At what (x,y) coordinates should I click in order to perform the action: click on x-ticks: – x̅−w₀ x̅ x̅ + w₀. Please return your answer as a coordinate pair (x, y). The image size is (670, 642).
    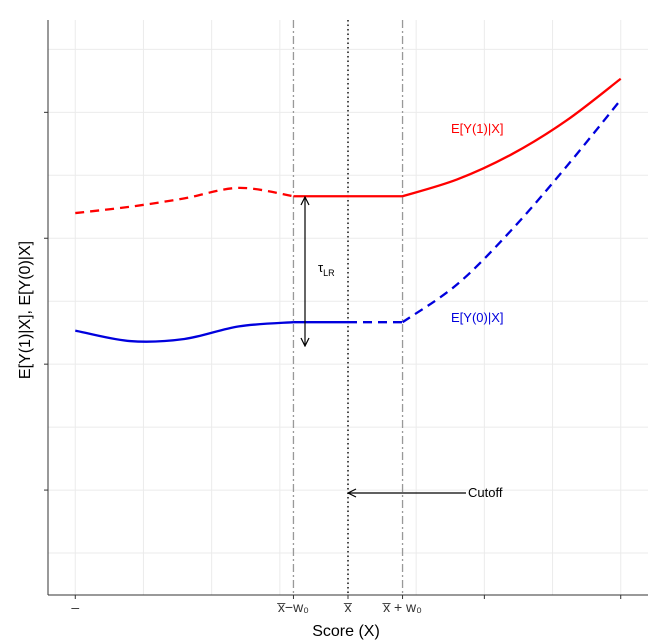
    Looking at the image, I should click on (346, 605).